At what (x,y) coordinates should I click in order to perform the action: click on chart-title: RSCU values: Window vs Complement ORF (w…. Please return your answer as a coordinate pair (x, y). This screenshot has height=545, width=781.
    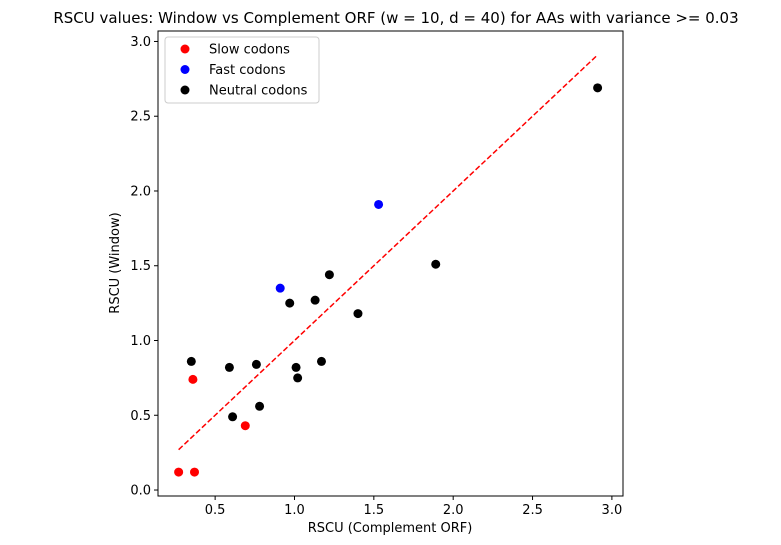
    Looking at the image, I should click on (395, 18).